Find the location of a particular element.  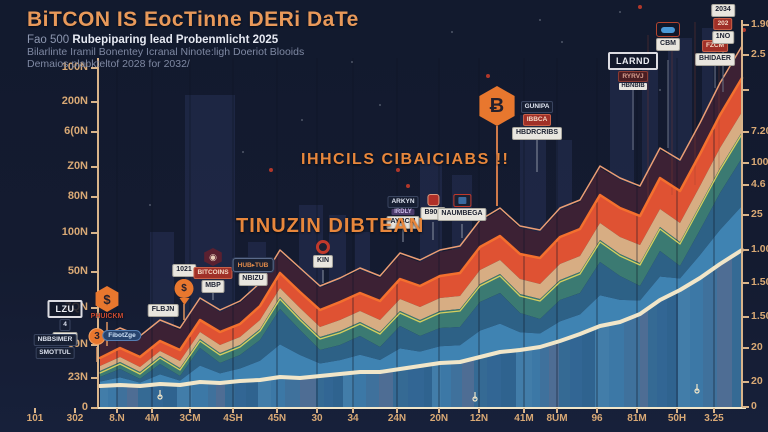

subtitle-line-3: Demaios plabkteltof 2028 for 2032/ is located at coordinates (108, 64).